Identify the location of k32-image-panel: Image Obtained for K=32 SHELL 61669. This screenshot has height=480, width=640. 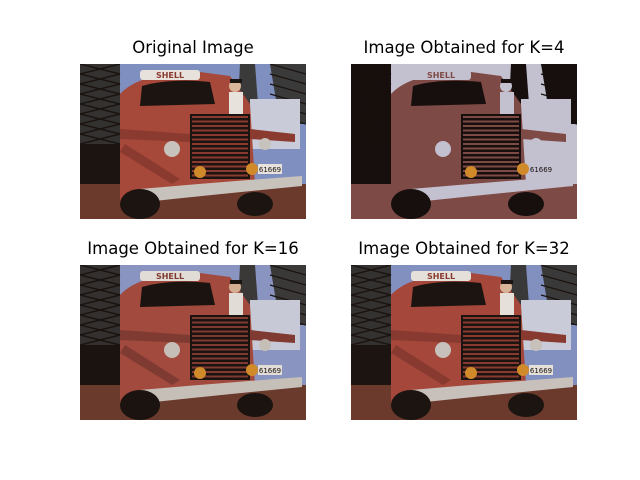
(464, 329).